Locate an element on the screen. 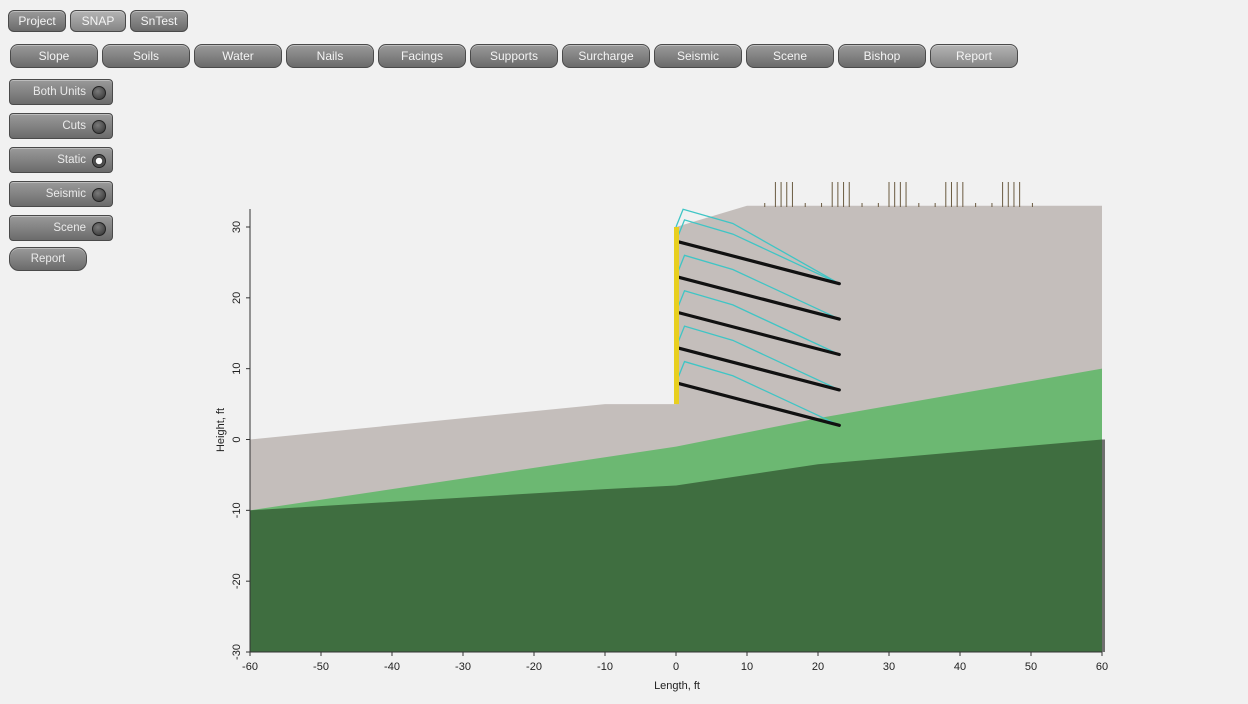 The height and width of the screenshot is (704, 1248). toggle-label: Cuts is located at coordinates (74, 126).